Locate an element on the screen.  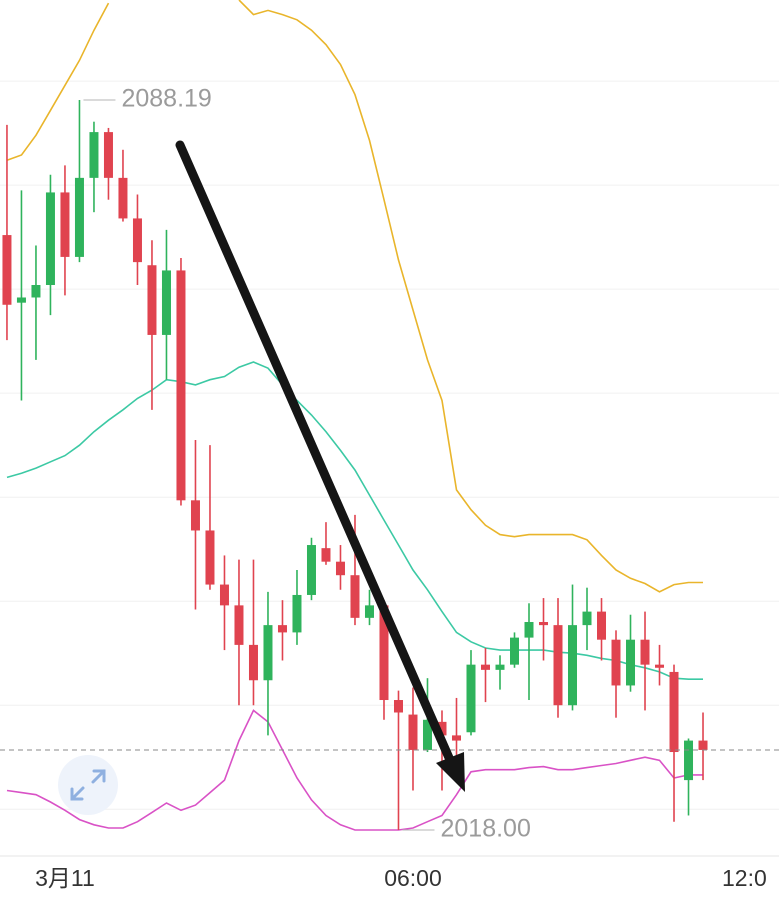
expand-button is located at coordinates (88, 785).